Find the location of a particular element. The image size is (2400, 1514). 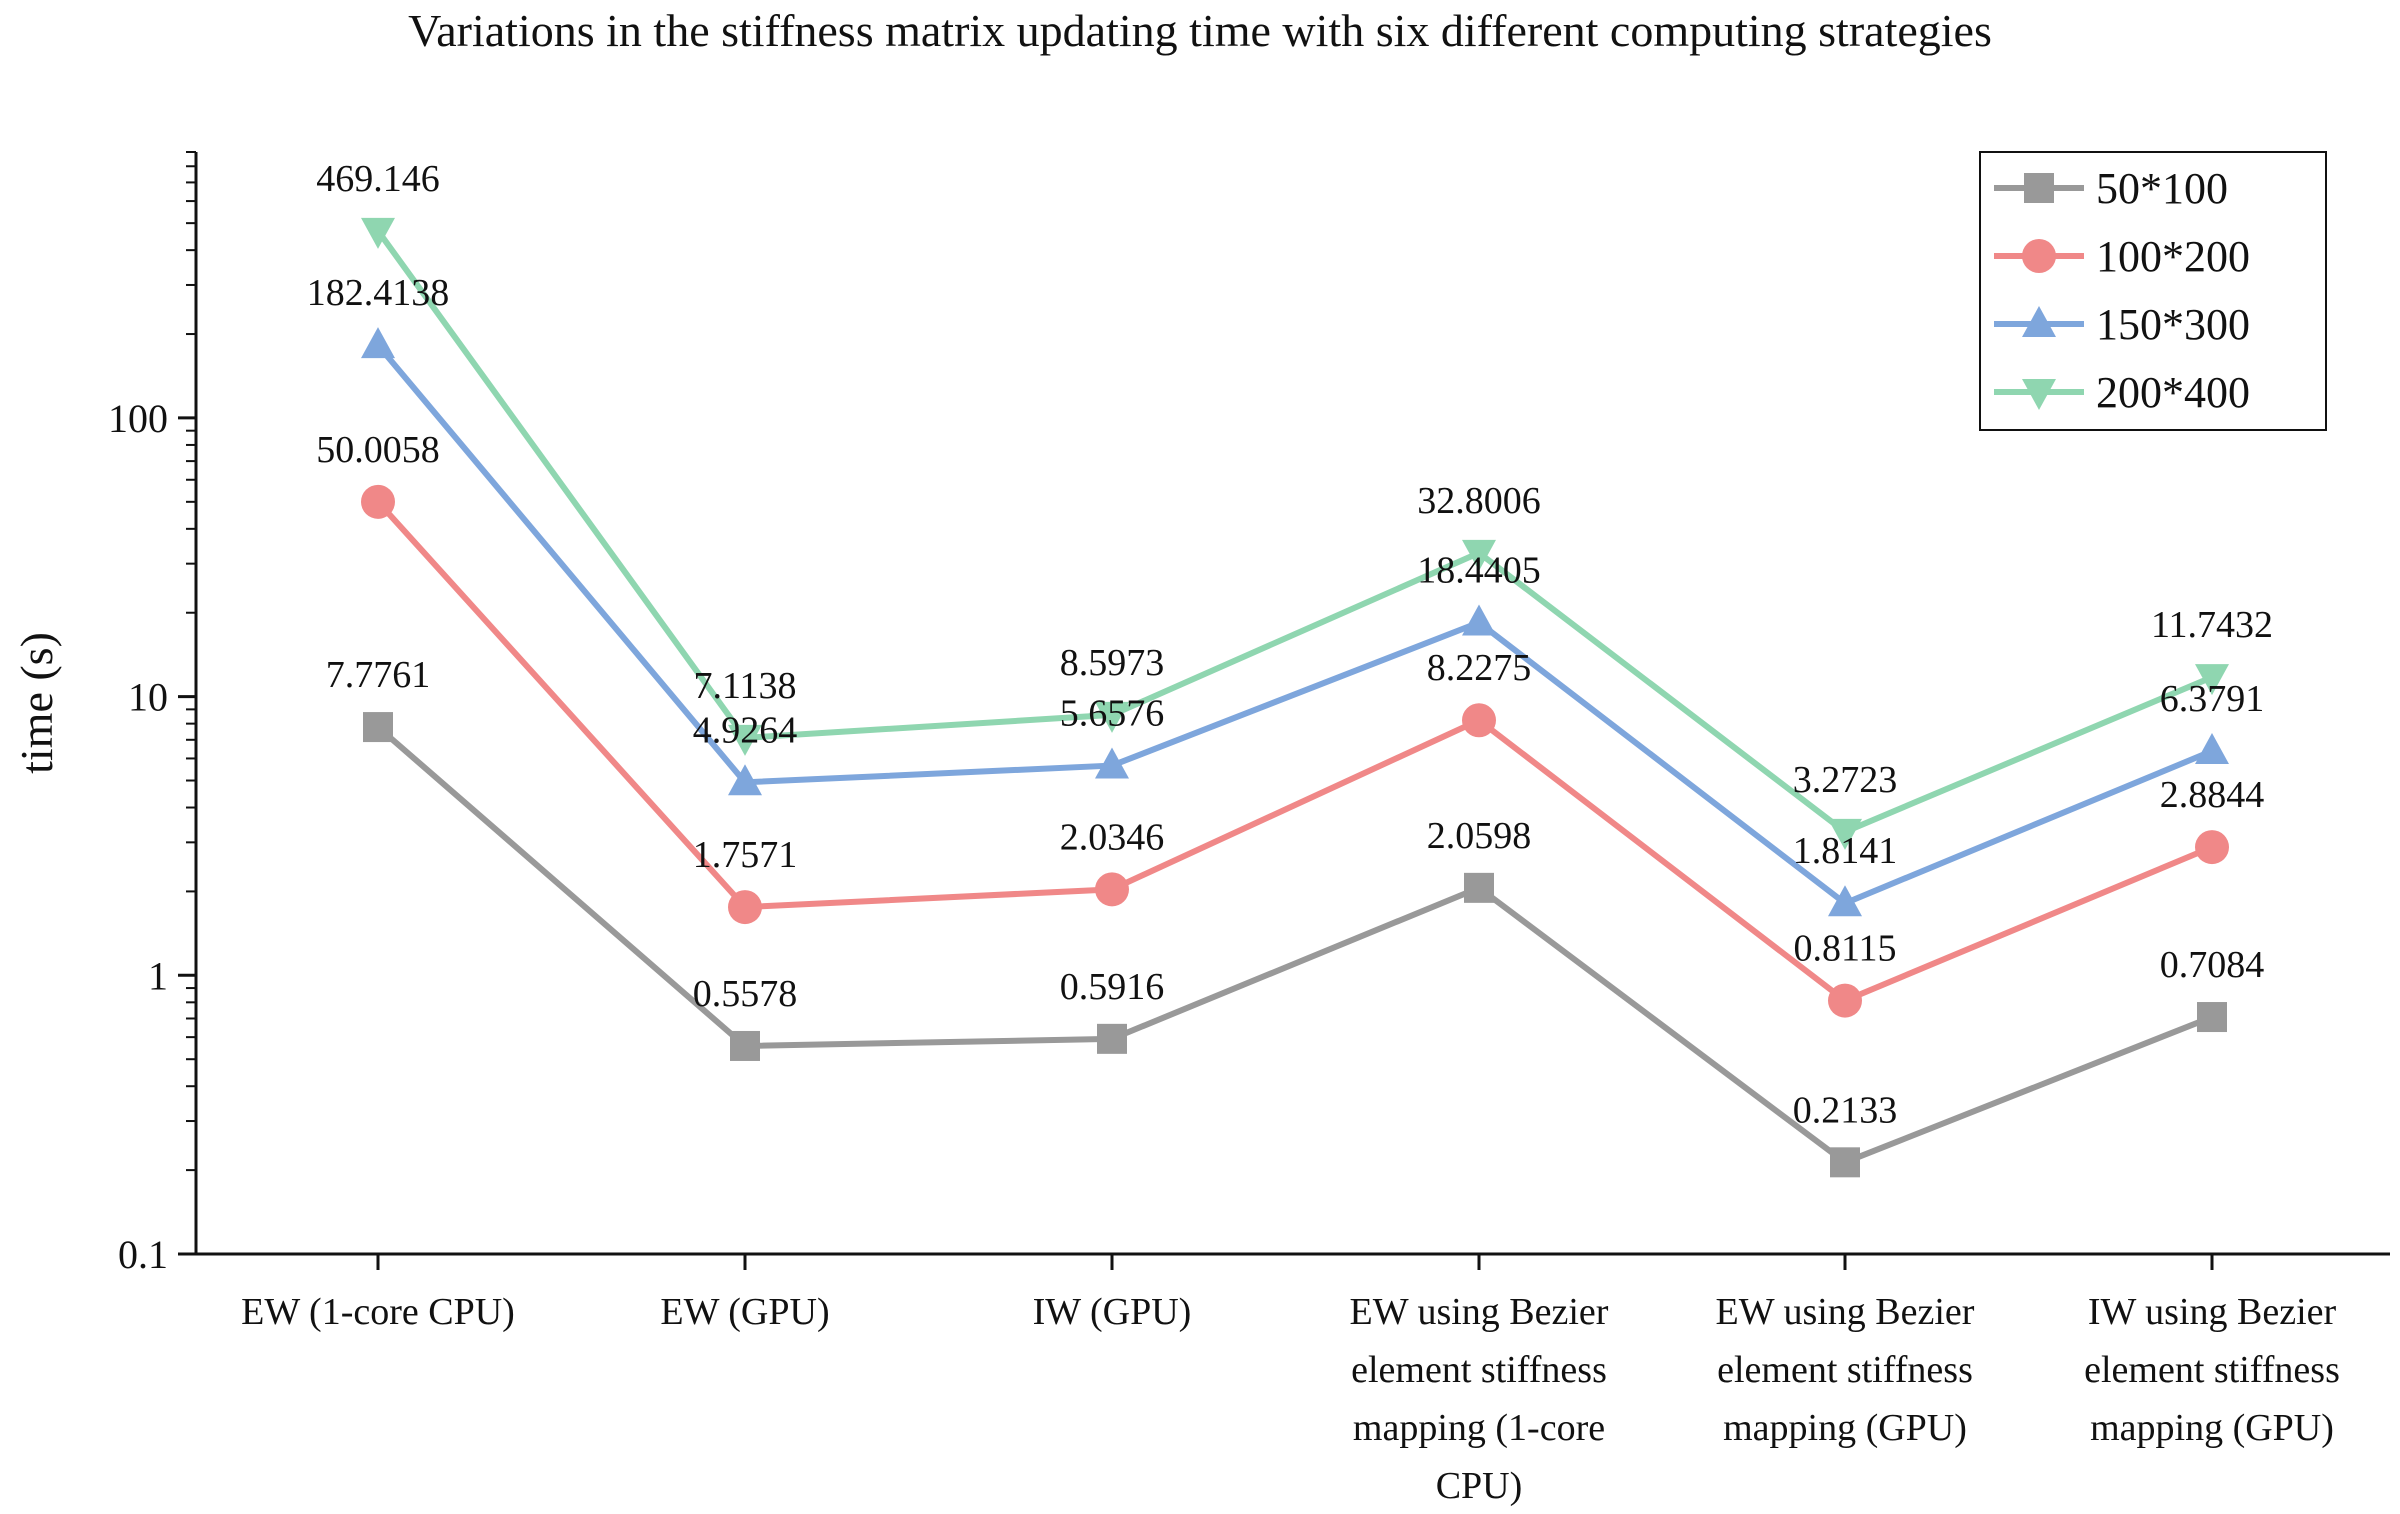

legend-label: 150*300 is located at coordinates (2173, 324).